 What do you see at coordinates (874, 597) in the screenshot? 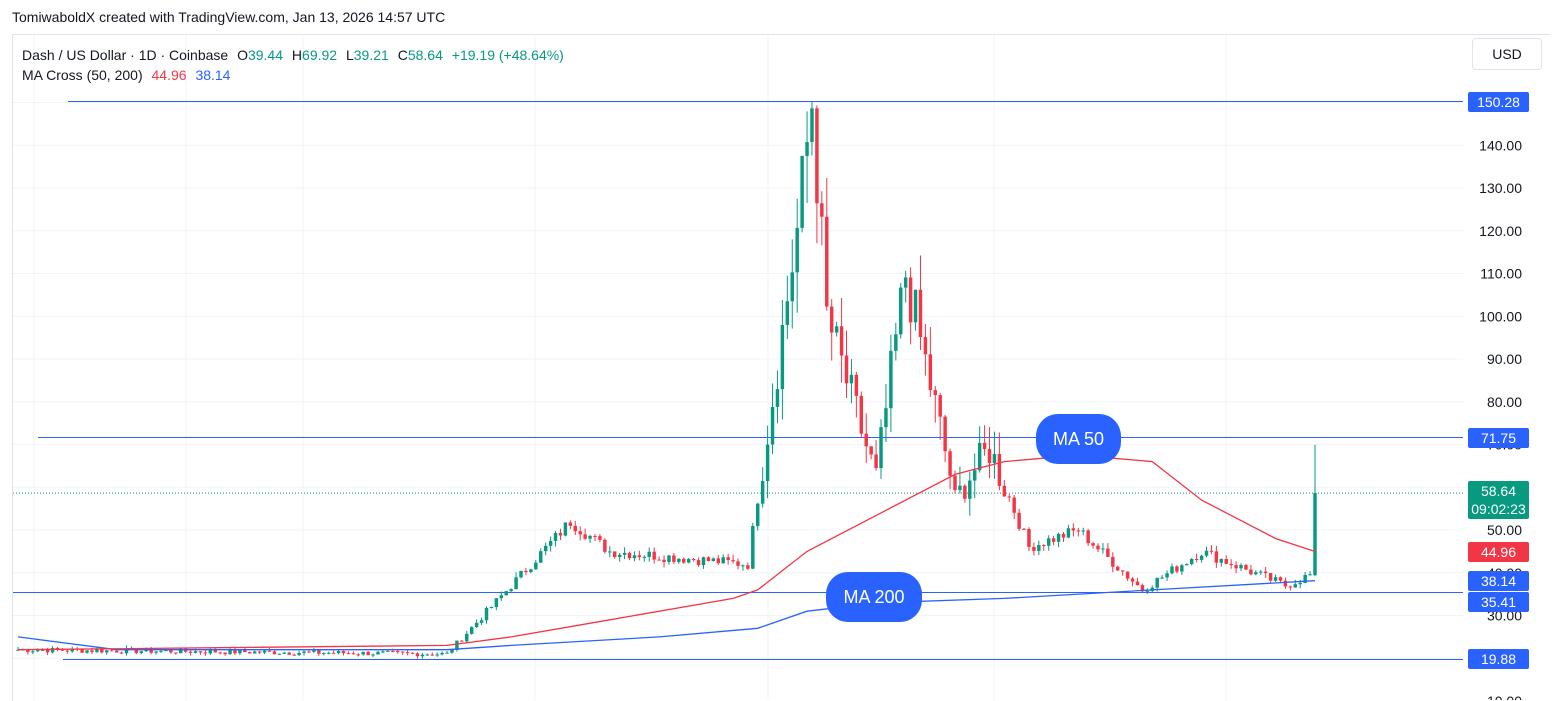
I see `ma200-annotation: MA 200` at bounding box center [874, 597].